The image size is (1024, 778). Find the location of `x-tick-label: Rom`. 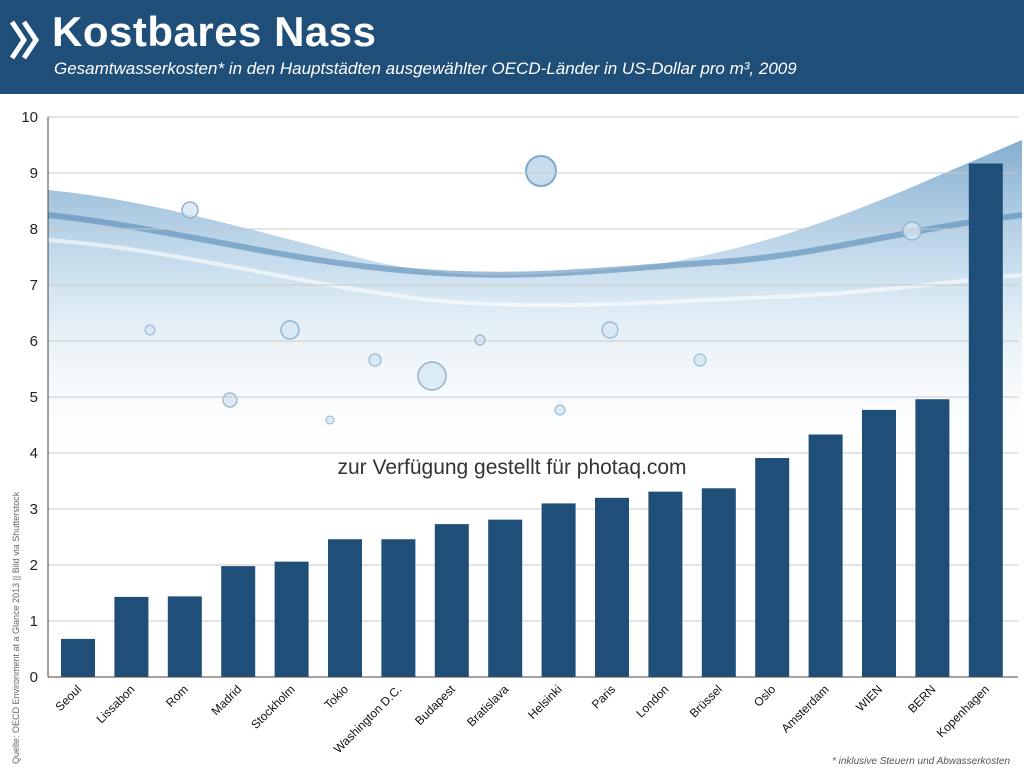

x-tick-label: Rom is located at coordinates (177, 696).